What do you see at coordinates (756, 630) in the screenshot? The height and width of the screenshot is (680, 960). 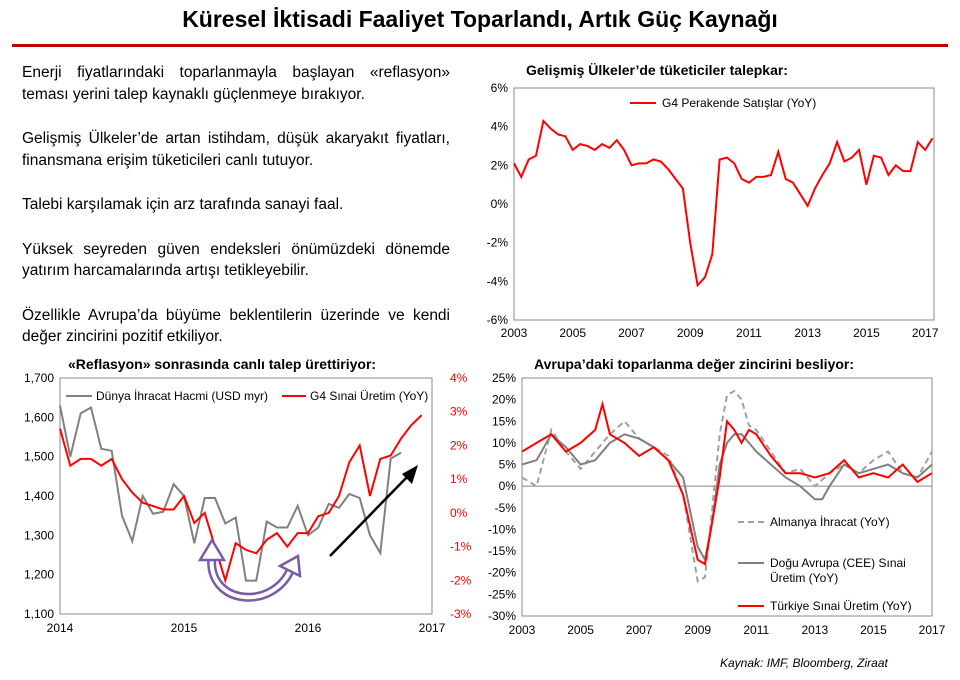 I see `europe-x-tick-label: 2011` at bounding box center [756, 630].